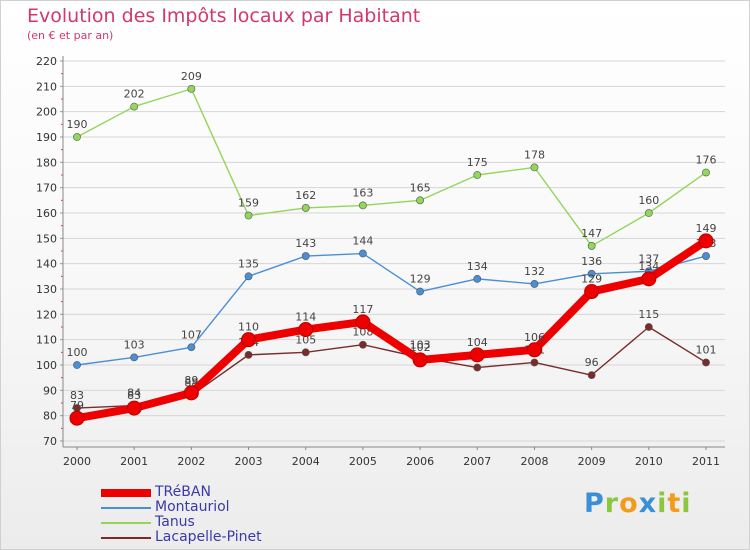 The image size is (750, 550). I want to click on legend-label: Lacapelle-Pinet, so click(208, 537).